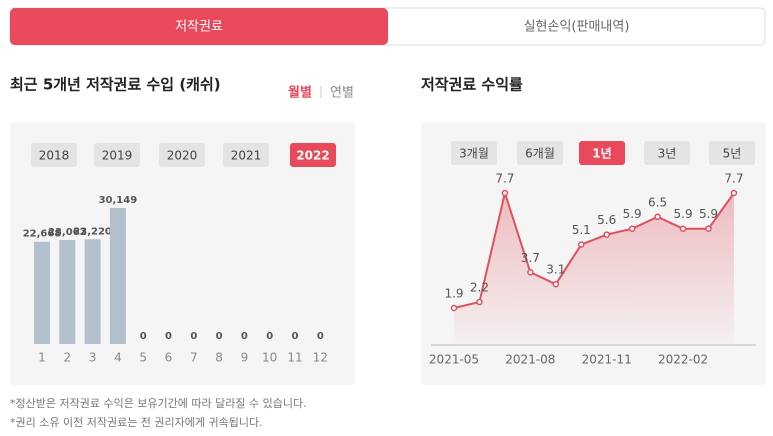 The height and width of the screenshot is (436, 773). What do you see at coordinates (118, 200) in the screenshot?
I see `value-label: 30,149` at bounding box center [118, 200].